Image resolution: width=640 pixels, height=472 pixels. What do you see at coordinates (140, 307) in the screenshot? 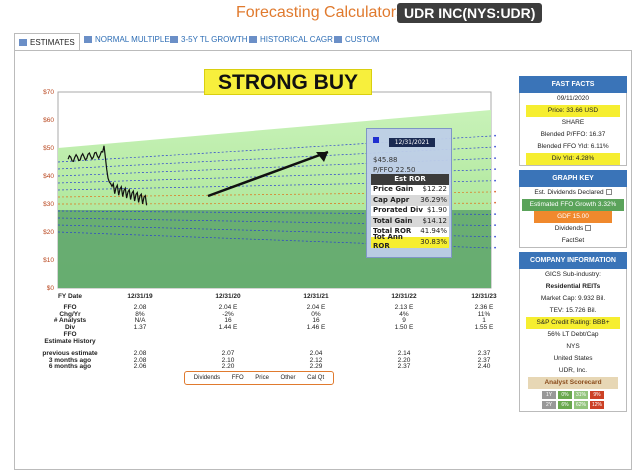
I see `table-cell: 2.08` at bounding box center [140, 307].